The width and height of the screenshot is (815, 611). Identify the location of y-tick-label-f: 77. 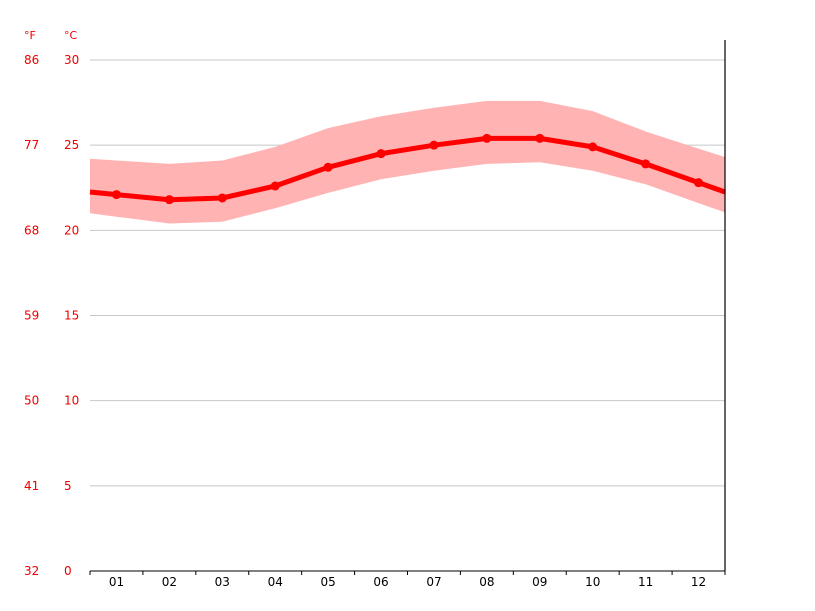
(31, 145).